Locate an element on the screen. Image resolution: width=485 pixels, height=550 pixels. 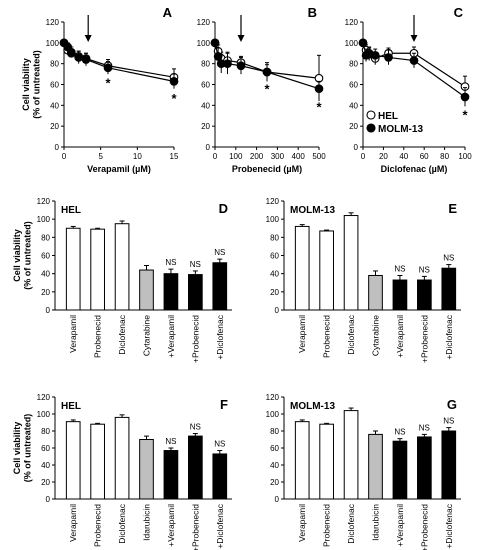
panel-label: B is located at coordinates (312, 12).